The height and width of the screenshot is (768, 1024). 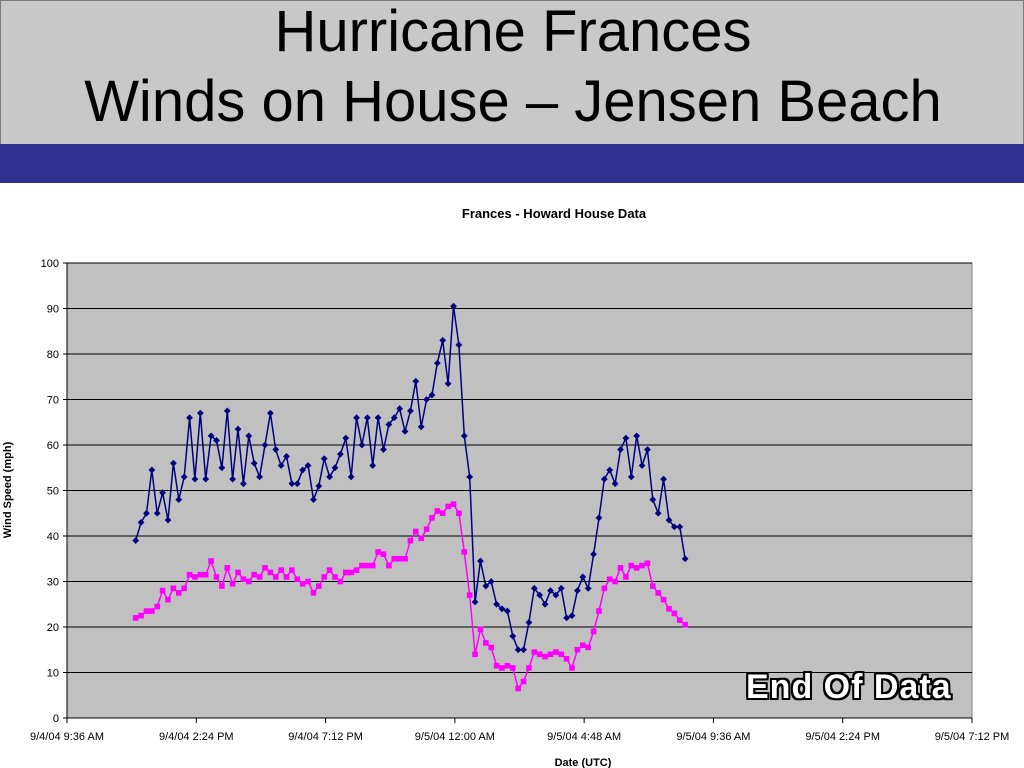 What do you see at coordinates (512, 163) in the screenshot?
I see `header-accent-band` at bounding box center [512, 163].